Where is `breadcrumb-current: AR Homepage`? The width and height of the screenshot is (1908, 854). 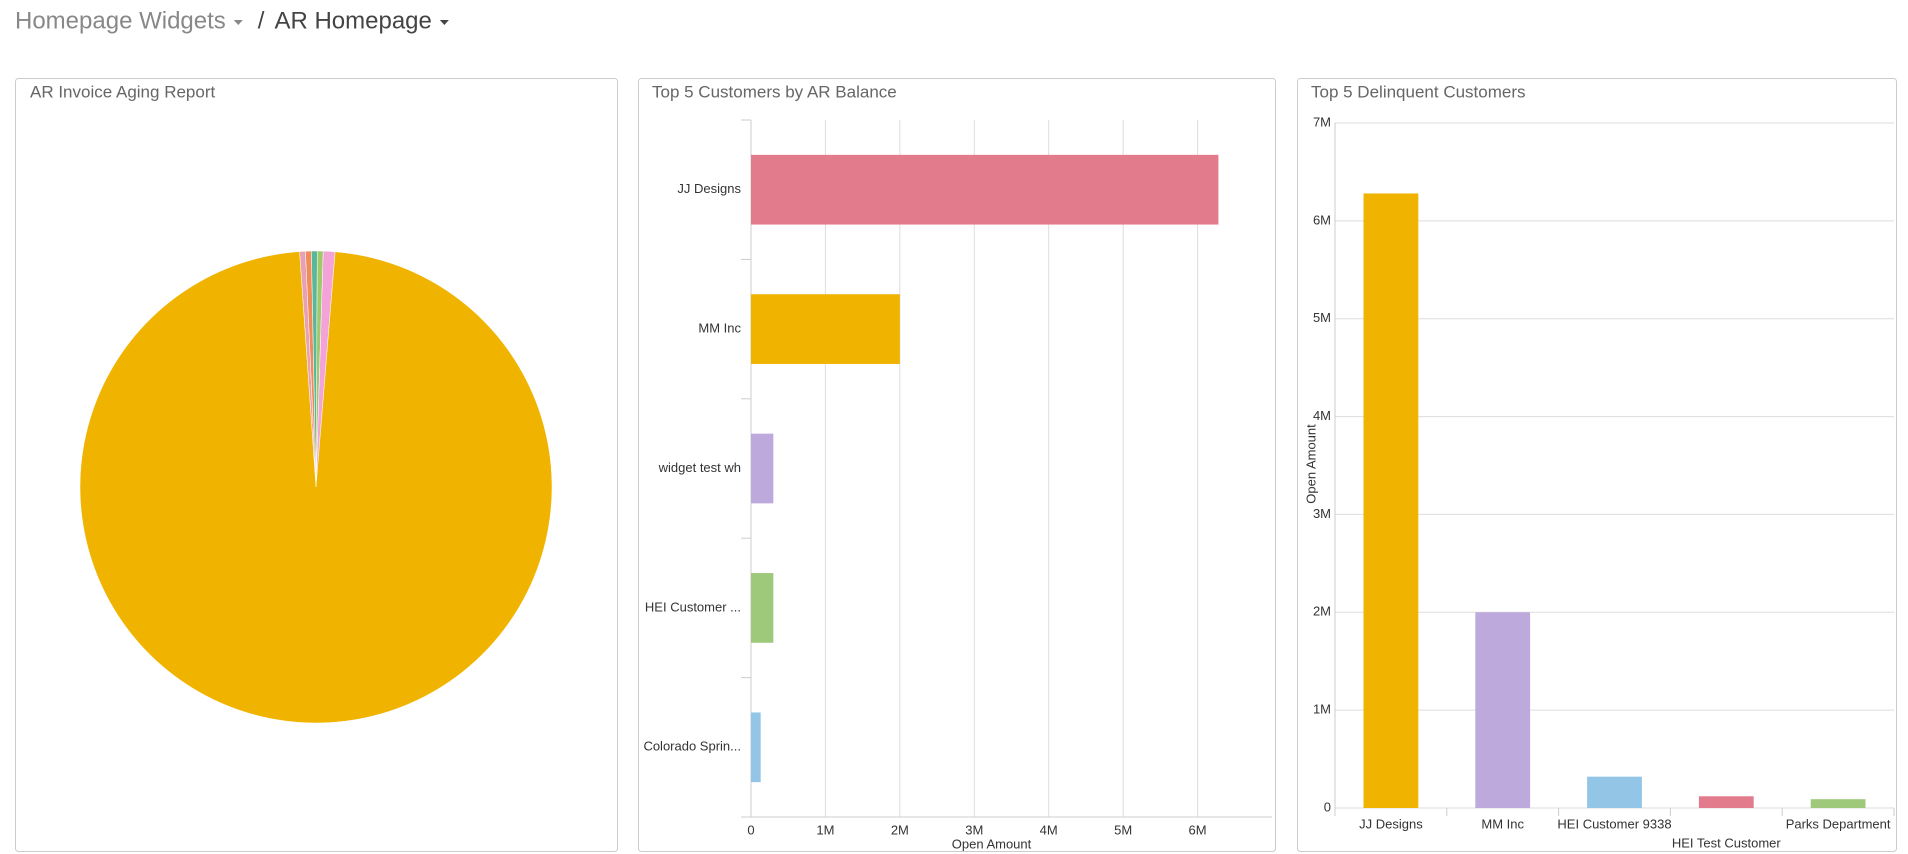 breadcrumb-current: AR Homepage is located at coordinates (352, 20).